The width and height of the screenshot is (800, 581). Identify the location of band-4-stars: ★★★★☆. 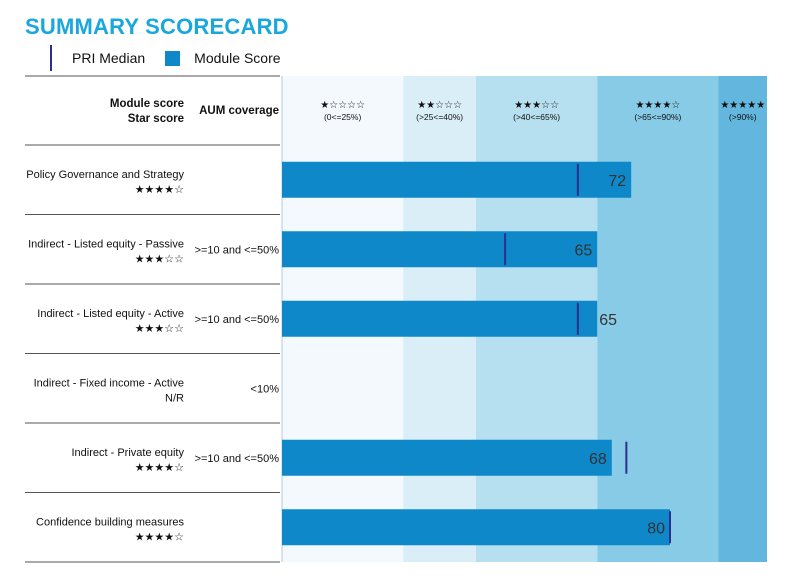
(657, 105).